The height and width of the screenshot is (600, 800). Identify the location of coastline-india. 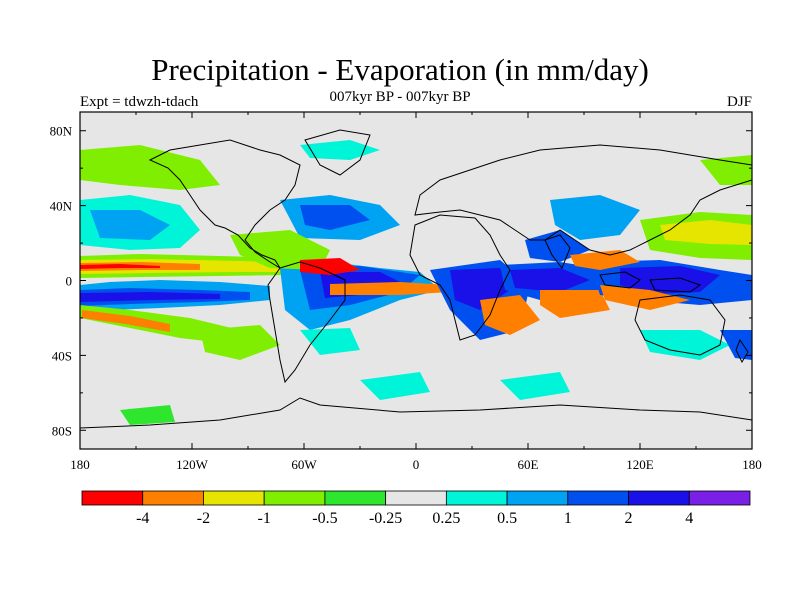
(557, 252).